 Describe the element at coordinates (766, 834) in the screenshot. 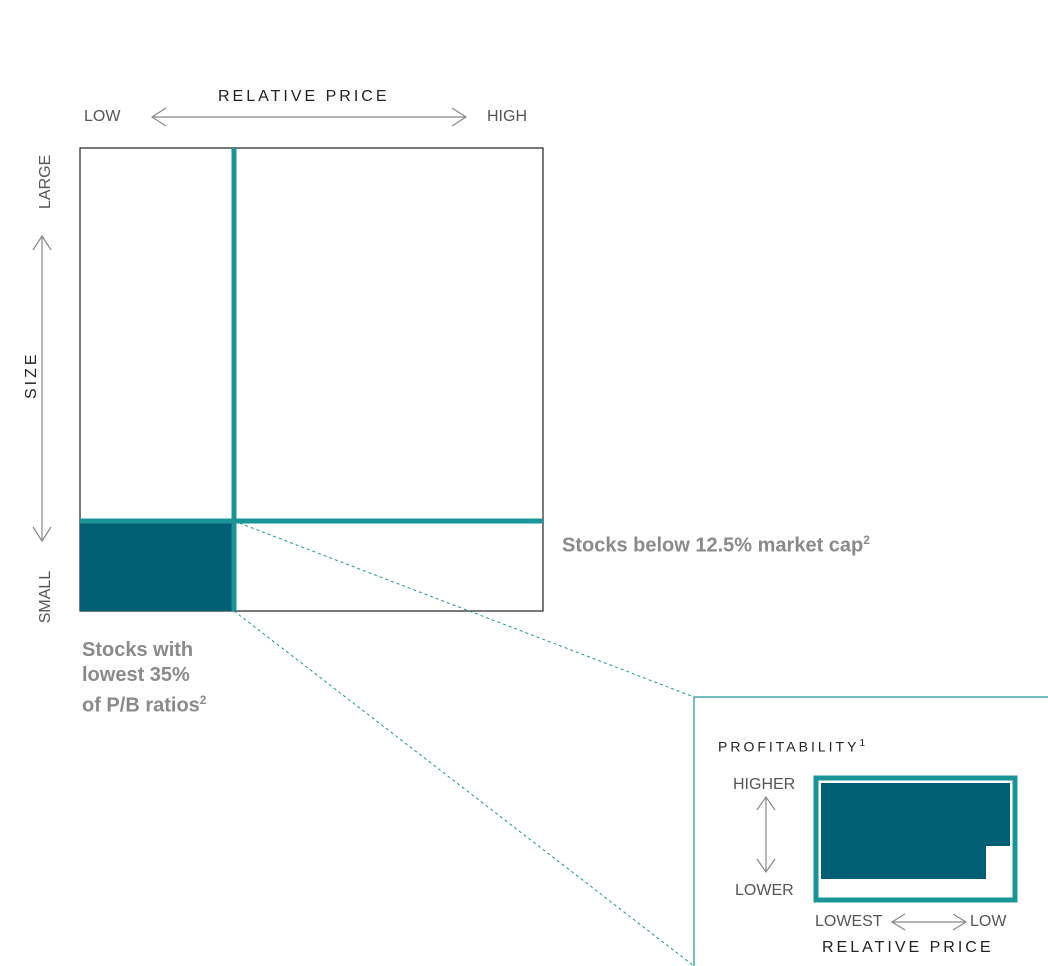

I see `inset-profitability-arrow` at that location.